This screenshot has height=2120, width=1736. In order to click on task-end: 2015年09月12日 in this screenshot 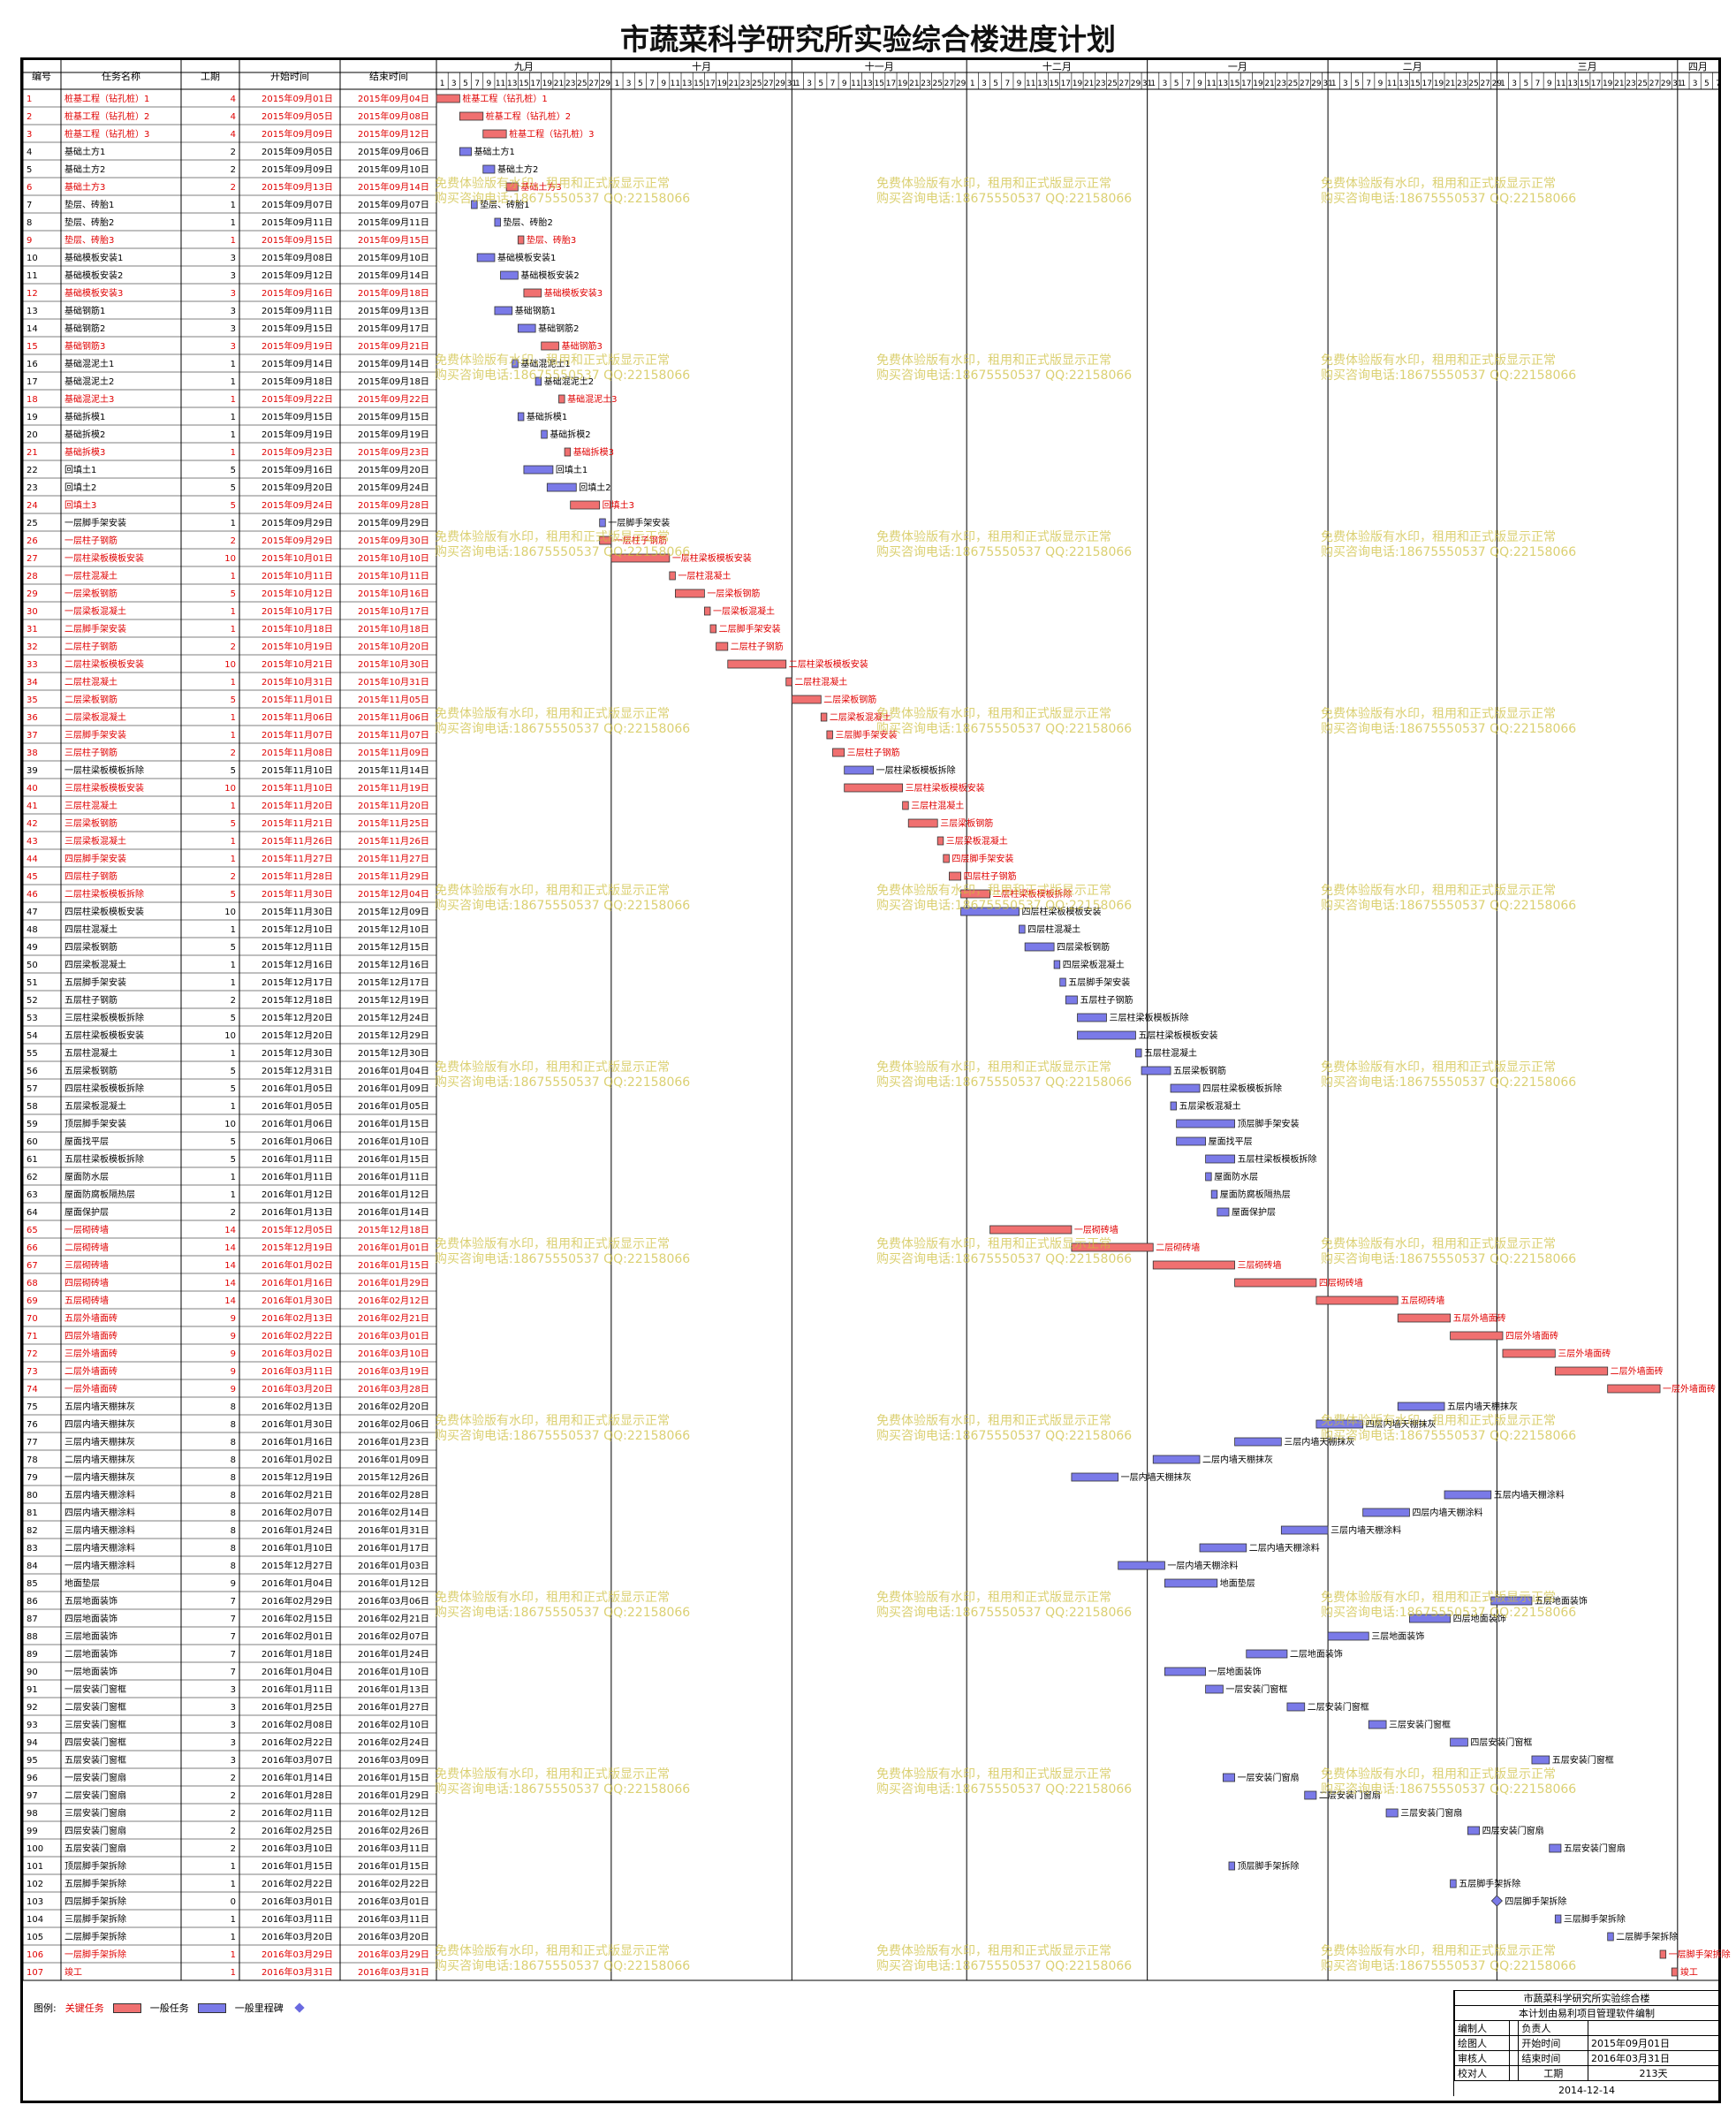, I will do `click(393, 134)`.